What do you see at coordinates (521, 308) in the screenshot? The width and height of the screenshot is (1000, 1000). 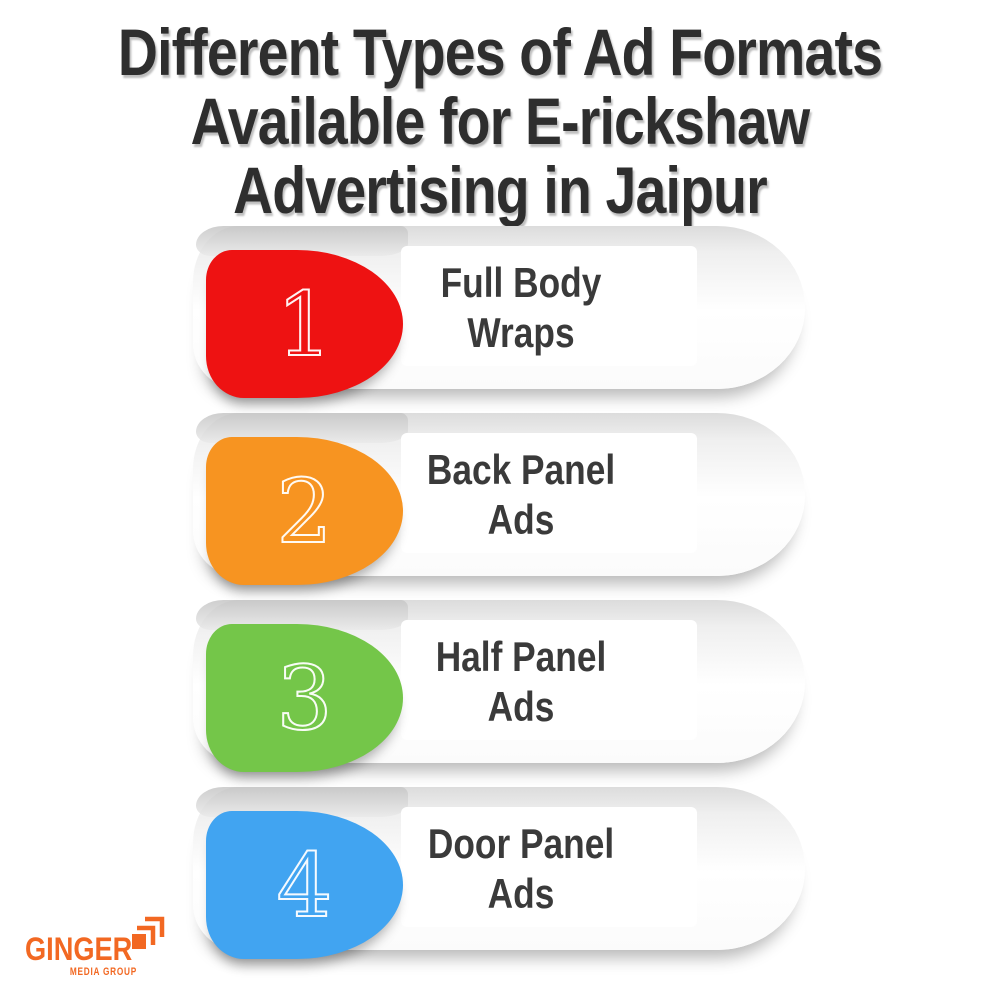 I see `item-label: Full Body Wraps` at bounding box center [521, 308].